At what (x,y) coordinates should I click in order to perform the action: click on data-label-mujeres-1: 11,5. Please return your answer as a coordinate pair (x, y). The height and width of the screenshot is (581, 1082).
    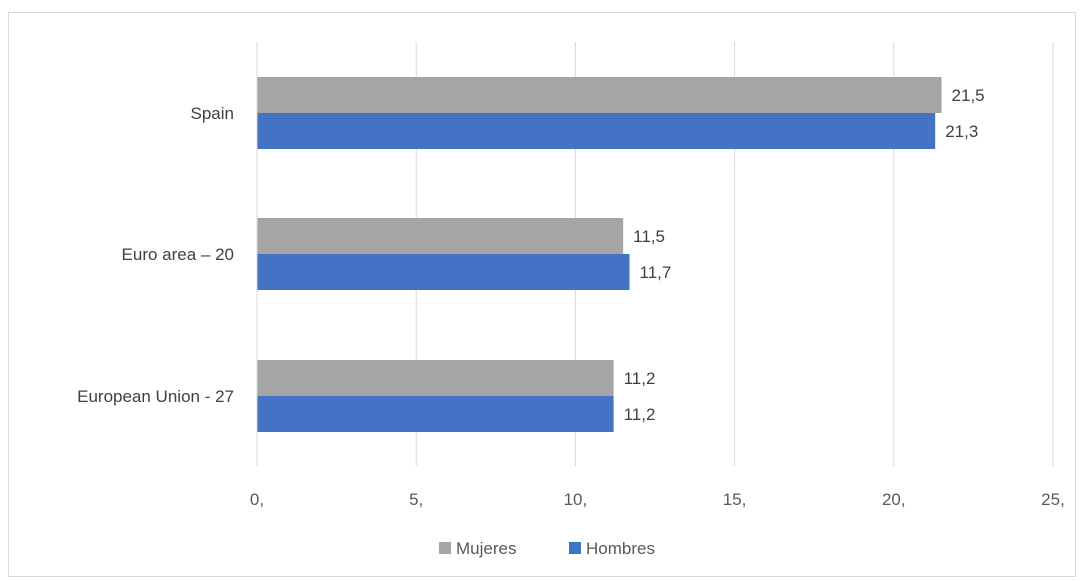
    Looking at the image, I should click on (649, 236).